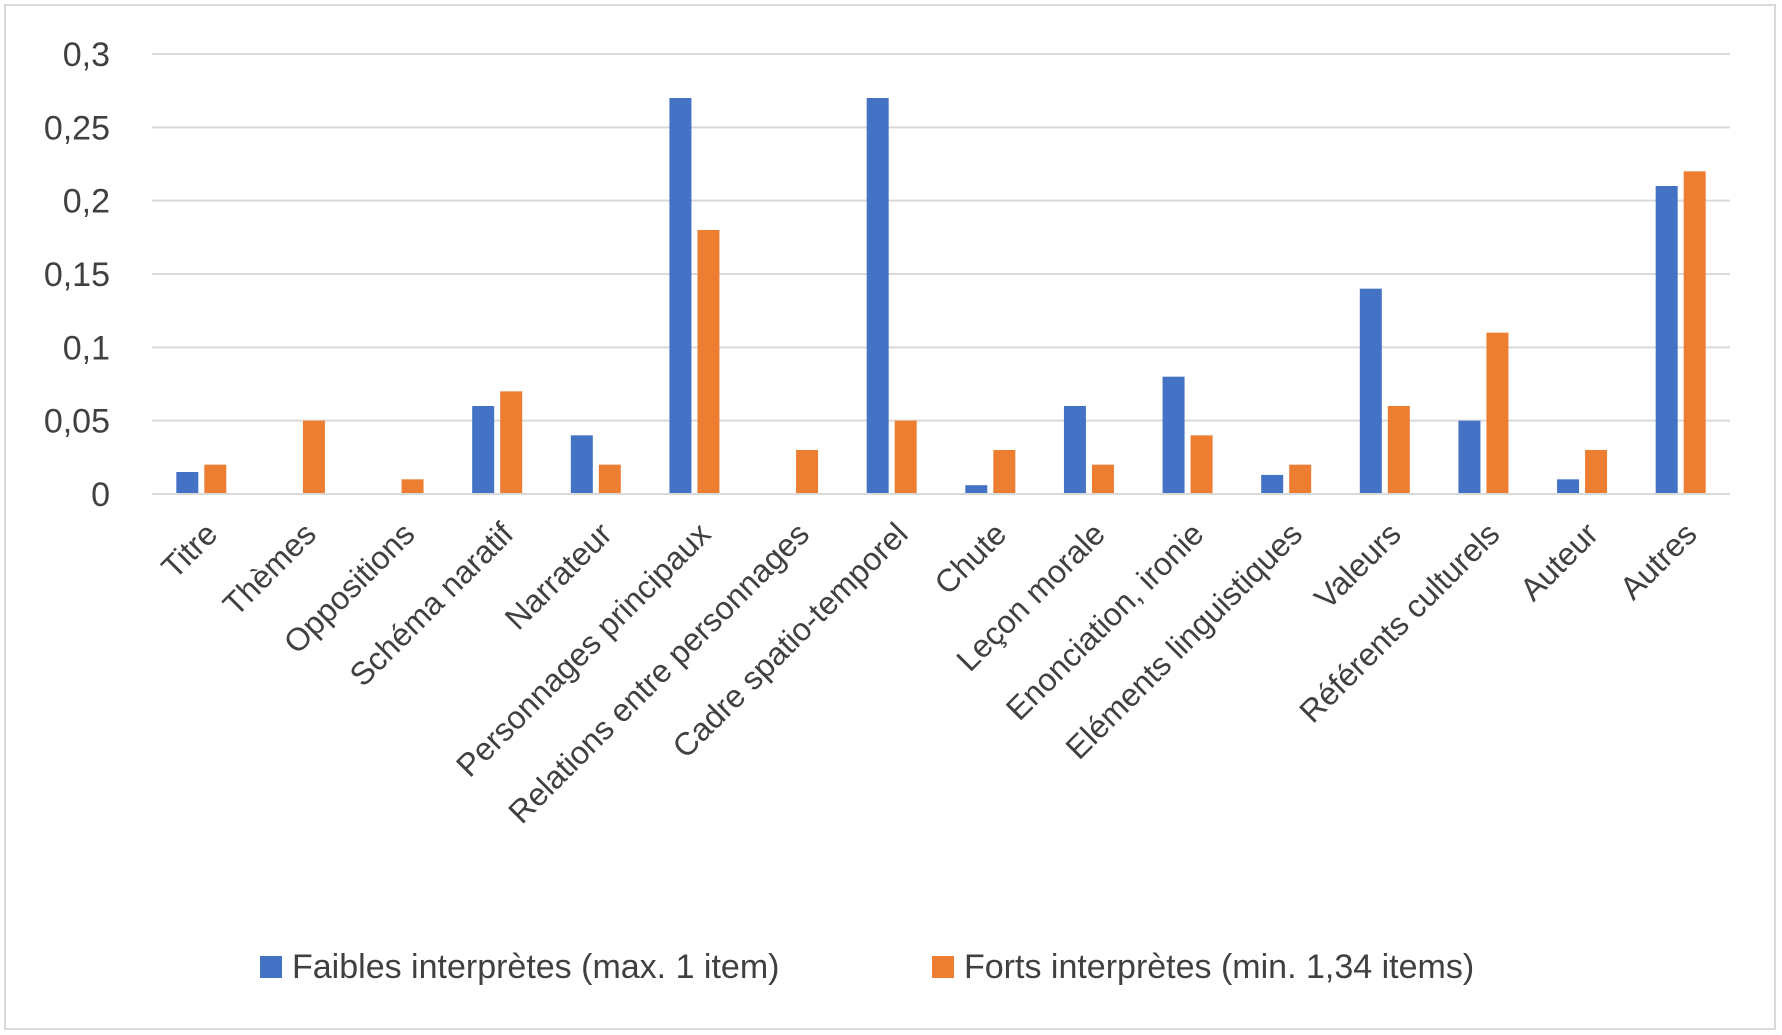  What do you see at coordinates (1559, 561) in the screenshot?
I see `category-label: Auteur` at bounding box center [1559, 561].